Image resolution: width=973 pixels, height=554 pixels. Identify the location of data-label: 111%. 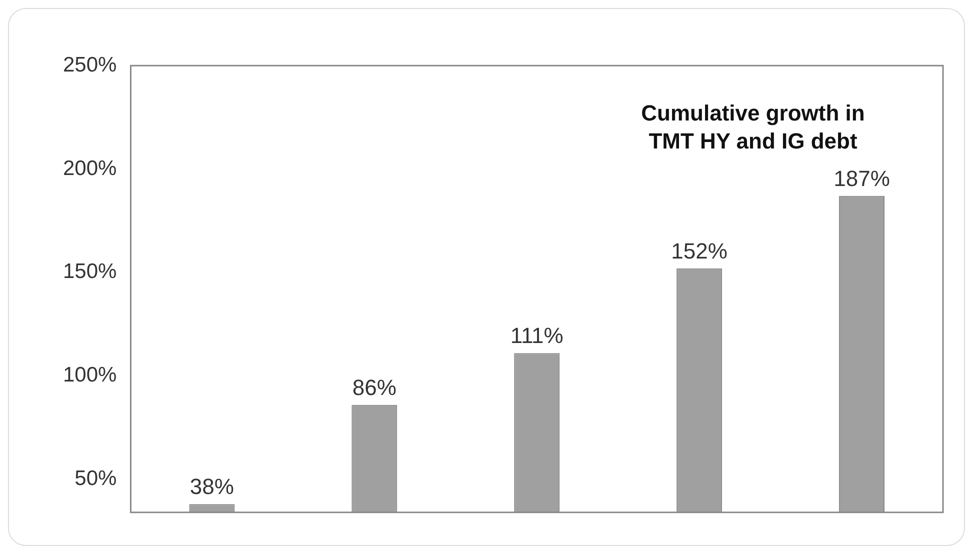
(537, 335).